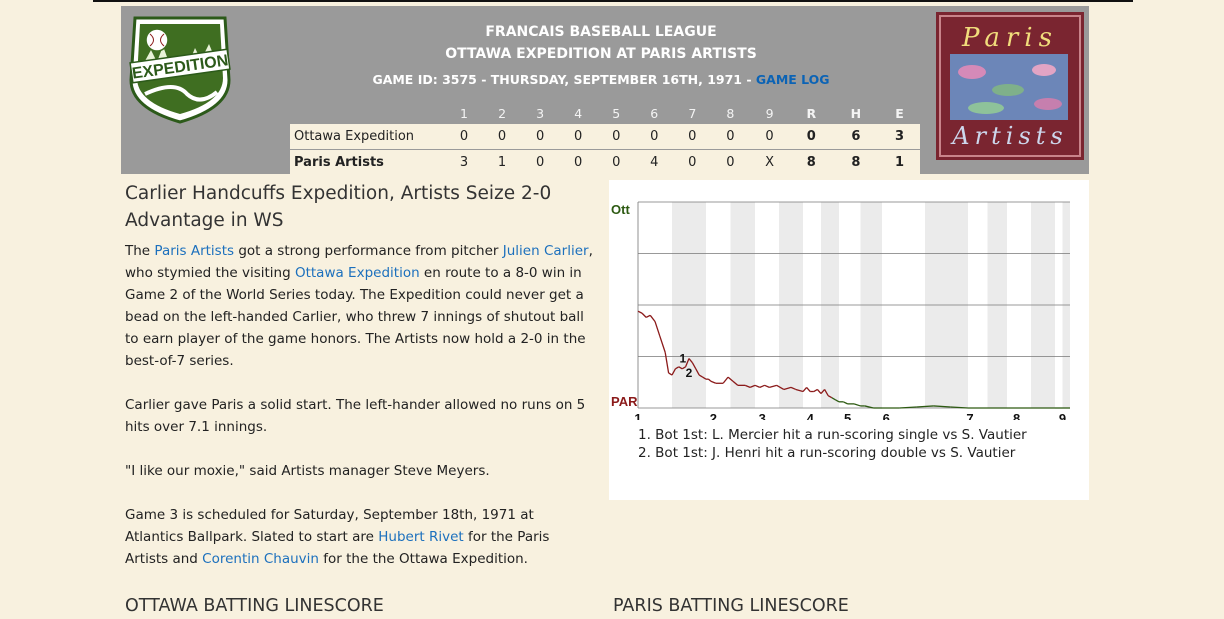 This screenshot has height=619, width=1224. Describe the element at coordinates (140, 251) in the screenshot. I see `story-text: The` at that location.